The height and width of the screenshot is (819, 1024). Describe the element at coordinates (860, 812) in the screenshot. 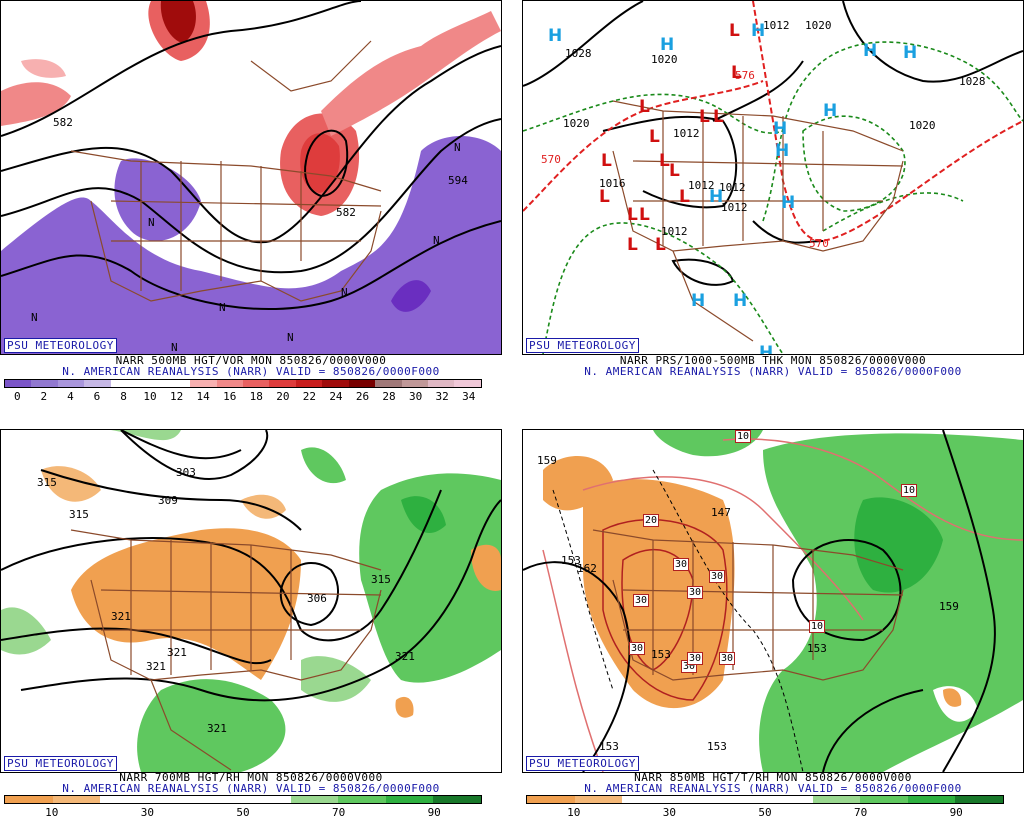

I see `colorbar-tick-label: 70` at that location.